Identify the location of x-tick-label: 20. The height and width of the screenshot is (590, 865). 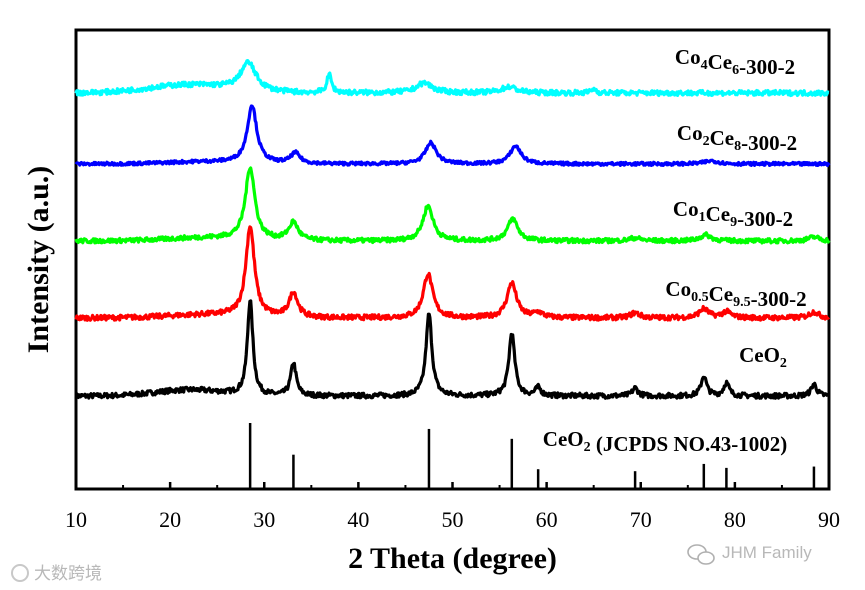
(170, 519).